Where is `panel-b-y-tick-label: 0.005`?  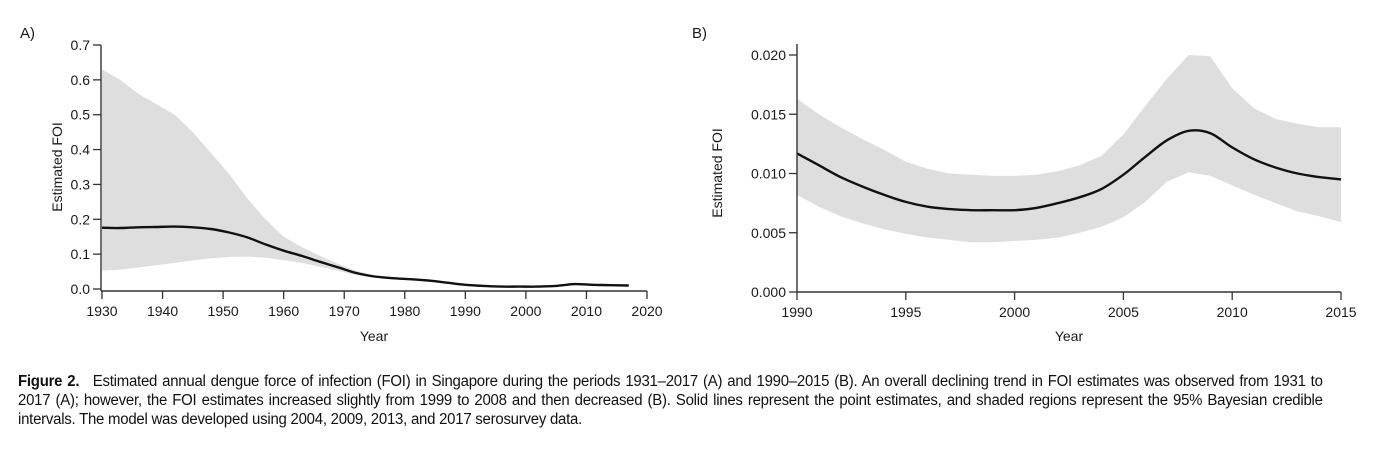 panel-b-y-tick-label: 0.005 is located at coordinates (768, 233).